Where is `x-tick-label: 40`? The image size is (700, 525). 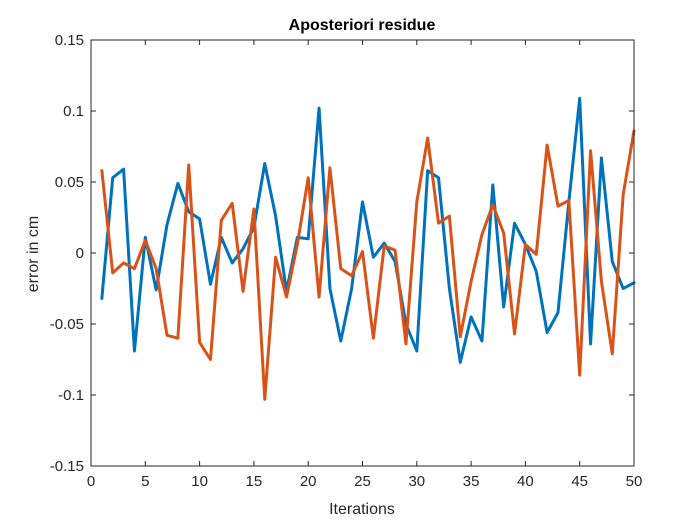 x-tick-label: 40 is located at coordinates (525, 481).